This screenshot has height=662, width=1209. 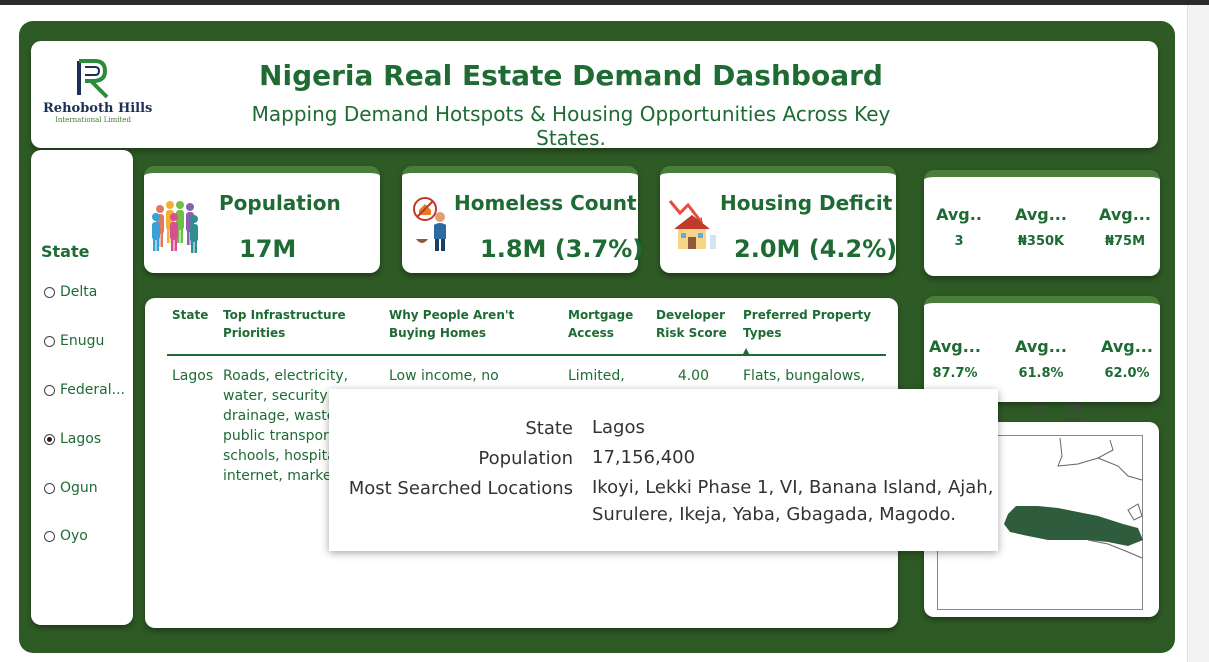 I want to click on slicer-item-label: Oyo, so click(x=74, y=536).